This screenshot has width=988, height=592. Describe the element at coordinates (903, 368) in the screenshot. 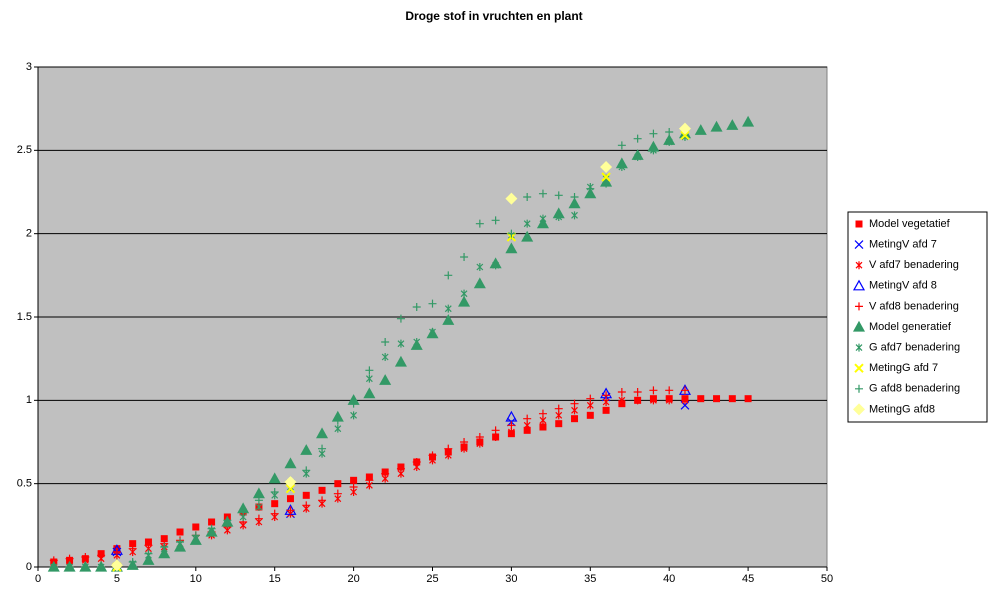

I see `legend-label: MetingG afd 7` at that location.